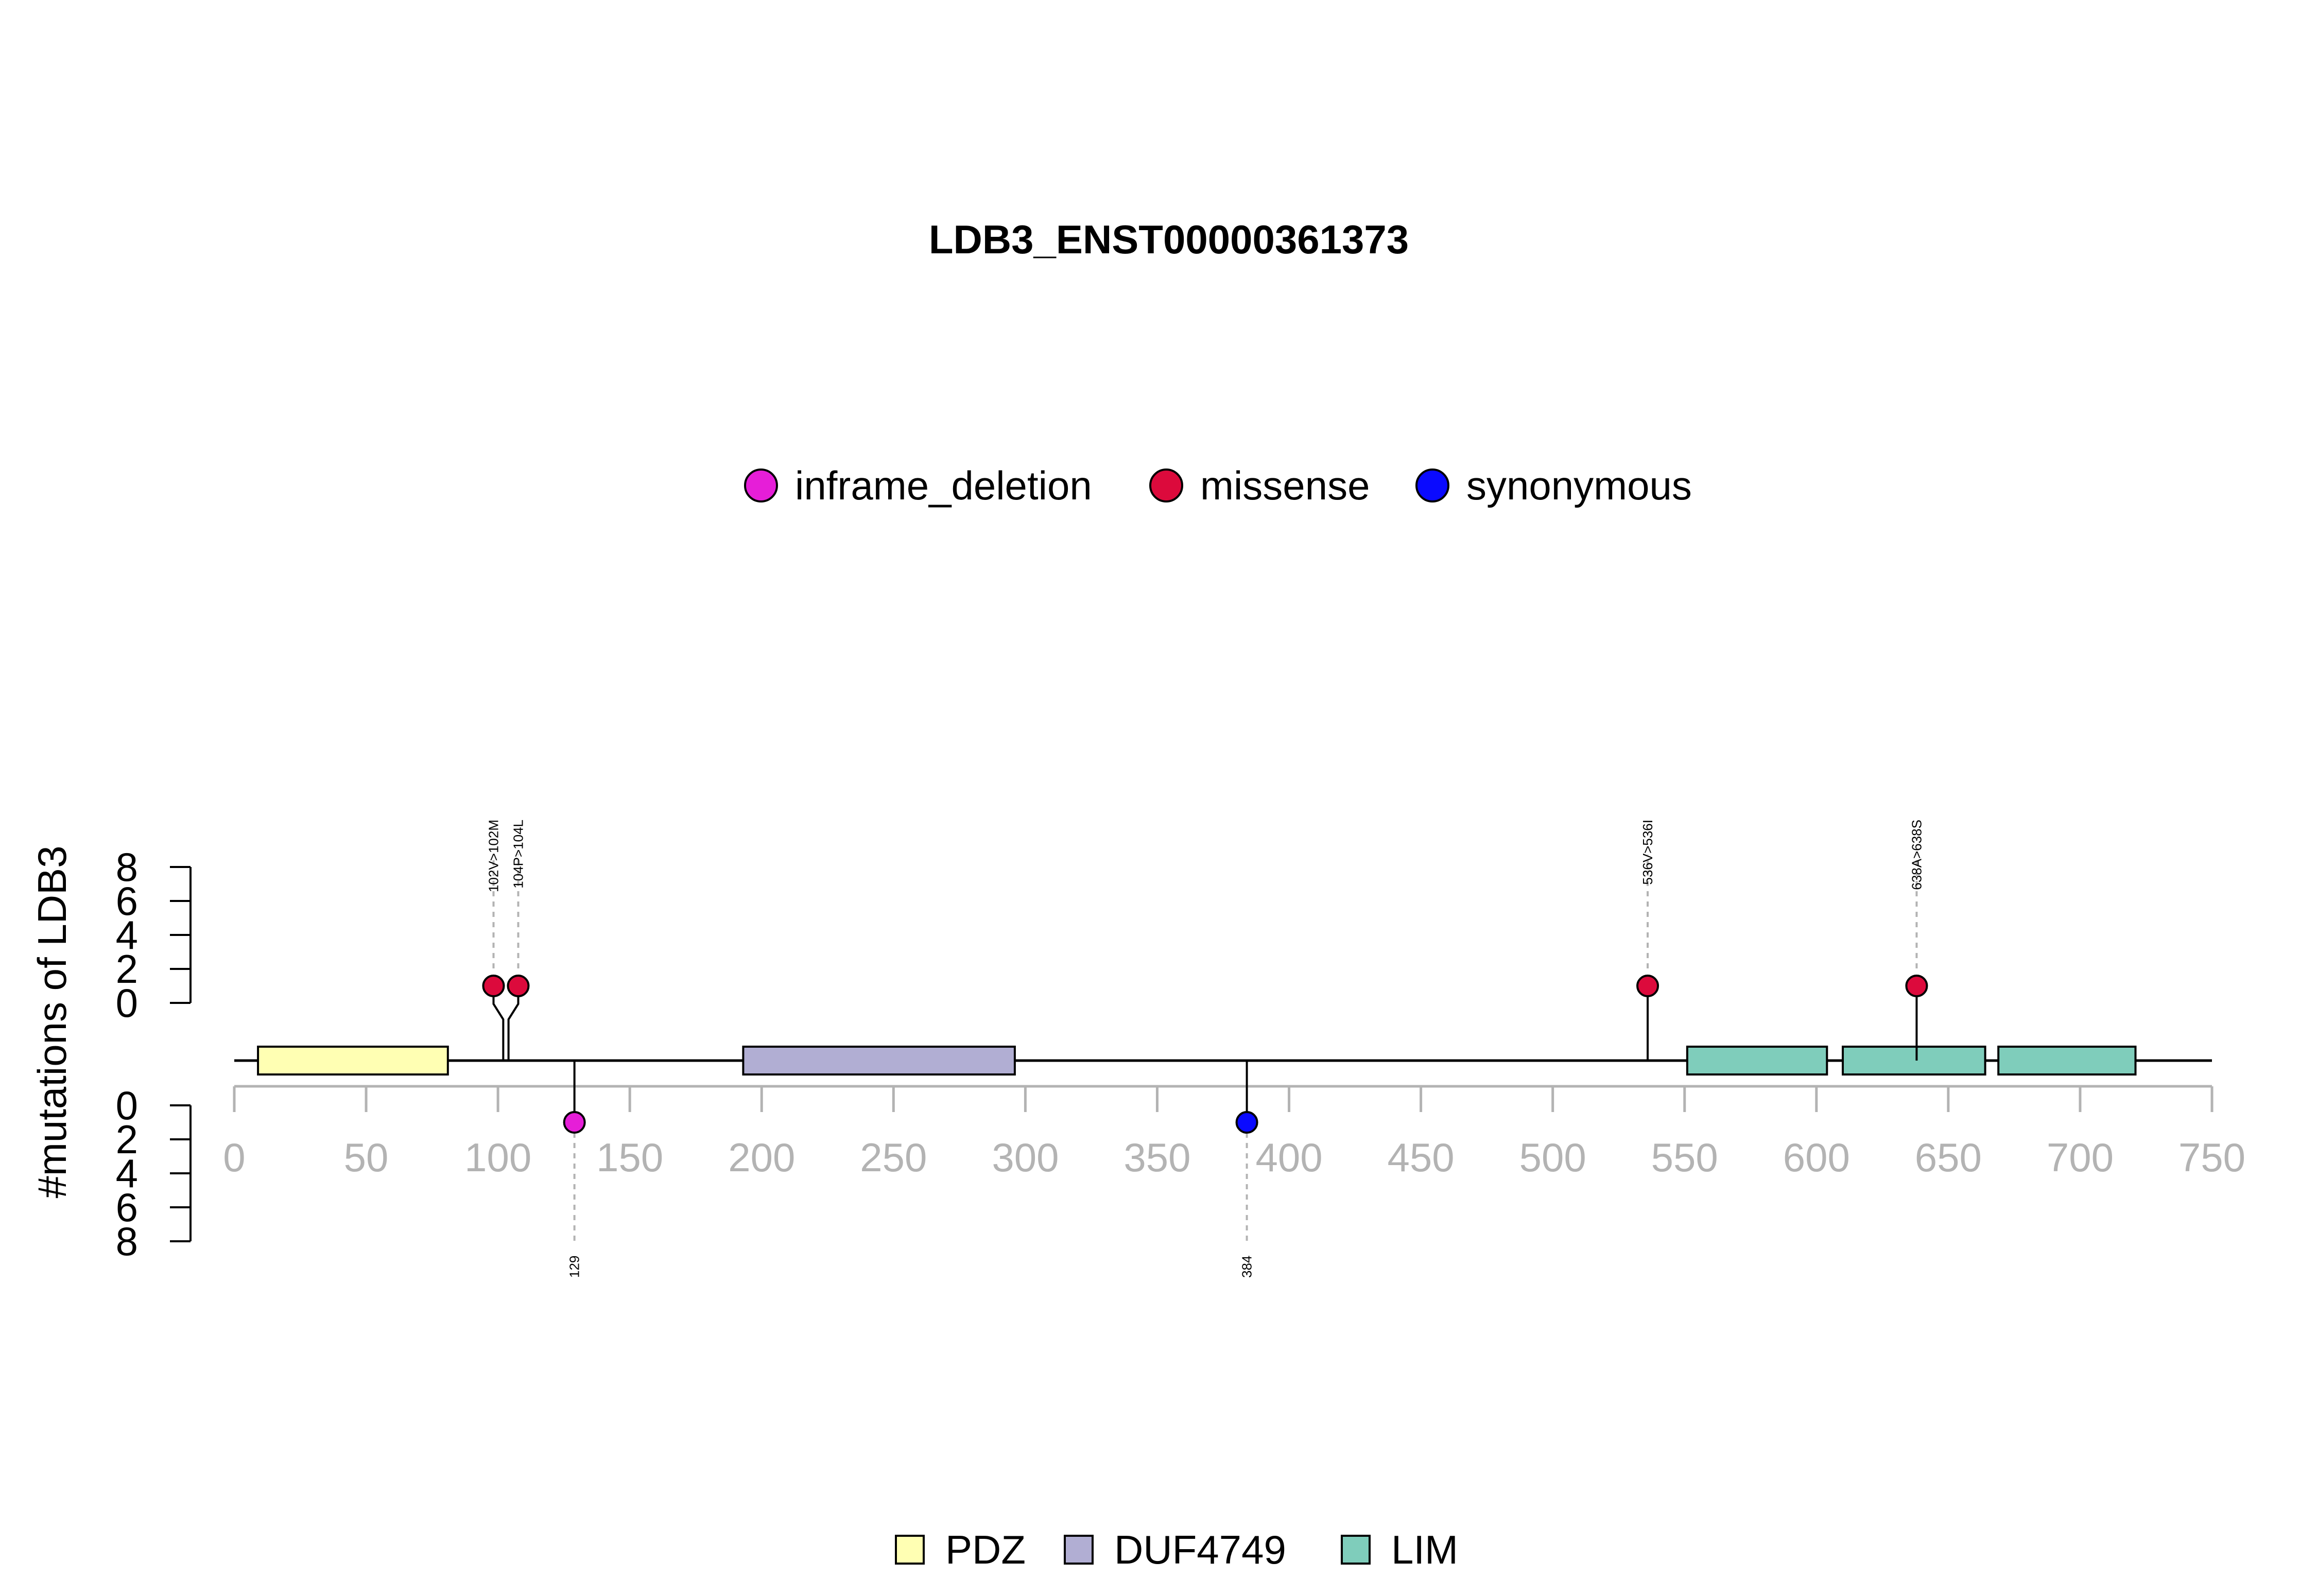  I want to click on domain-legend-label-duf4749: DUF4749, so click(1200, 1550).